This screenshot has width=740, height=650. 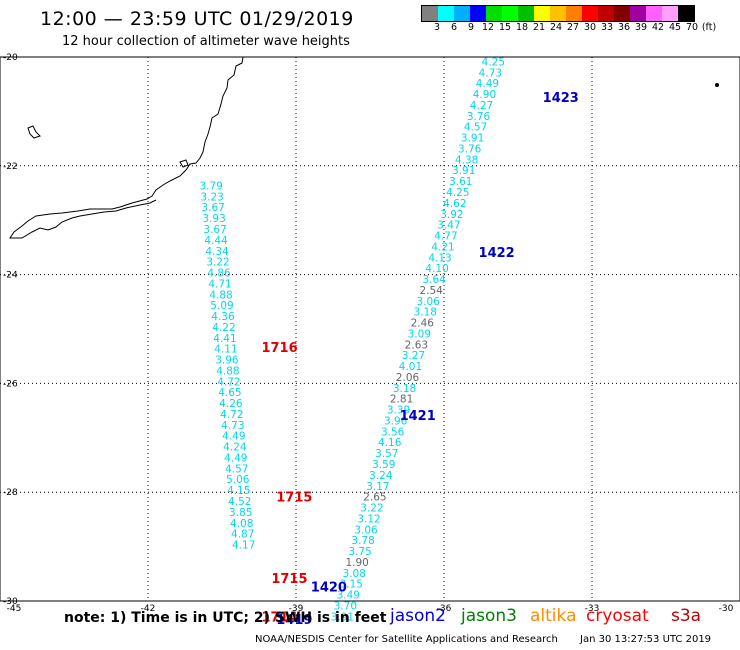 I want to click on color-legend-bar, so click(x=558, y=13).